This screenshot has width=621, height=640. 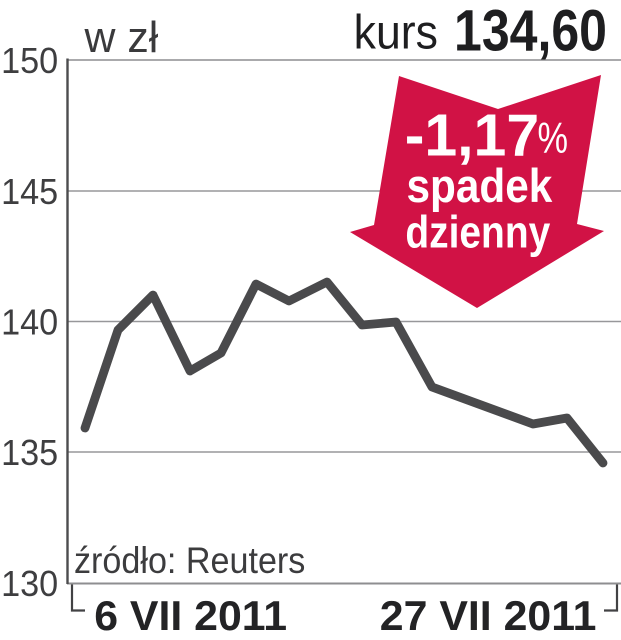 I want to click on svg-text: -1,17, so click(x=472, y=136).